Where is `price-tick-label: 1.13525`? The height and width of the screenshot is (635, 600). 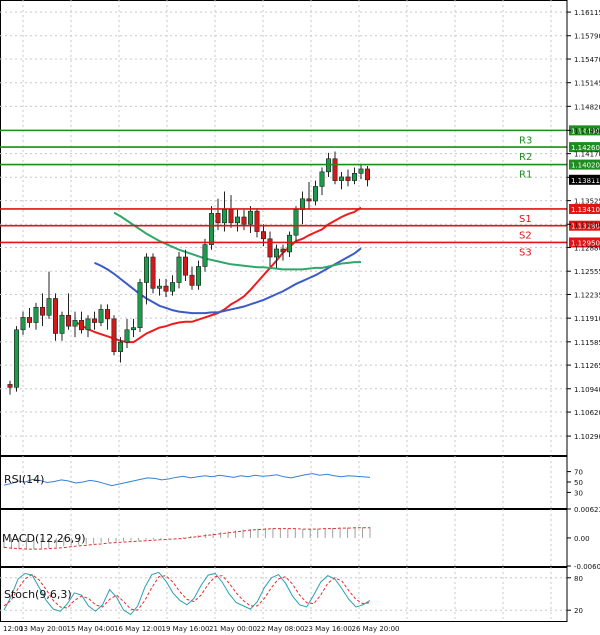
price-tick-label: 1.13525 is located at coordinates (587, 202).